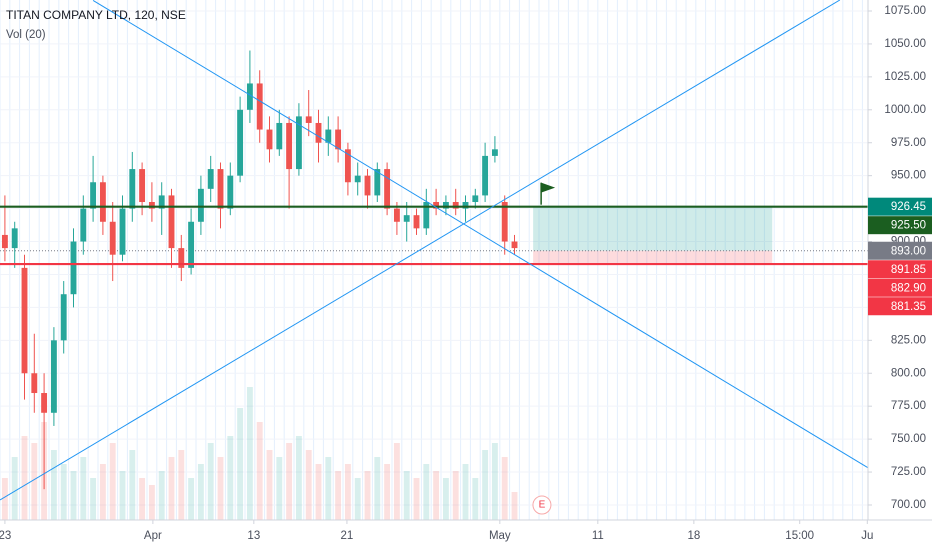 The width and height of the screenshot is (932, 550). Describe the element at coordinates (799, 536) in the screenshot. I see `x-tick-label: 15:00` at that location.